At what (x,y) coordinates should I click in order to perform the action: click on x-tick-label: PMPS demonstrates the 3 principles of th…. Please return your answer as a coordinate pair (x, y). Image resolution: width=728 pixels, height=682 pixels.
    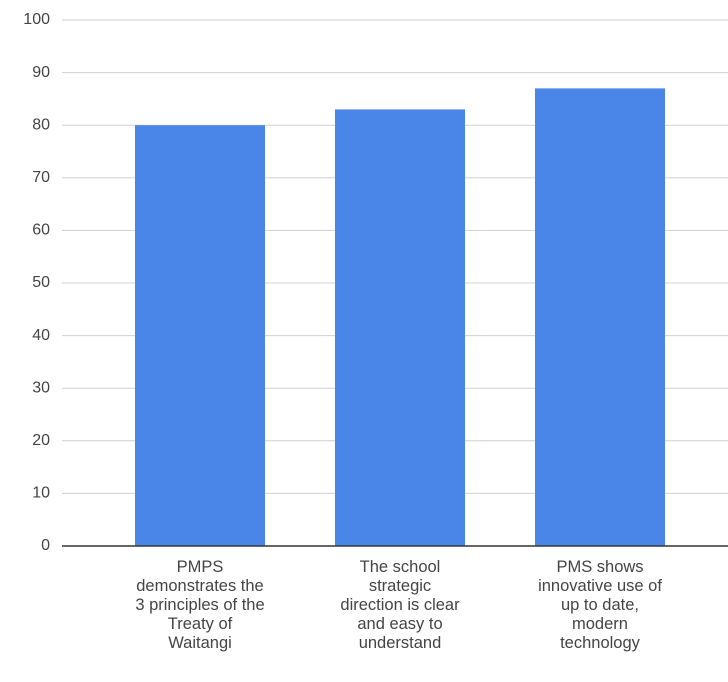
    Looking at the image, I should click on (200, 605).